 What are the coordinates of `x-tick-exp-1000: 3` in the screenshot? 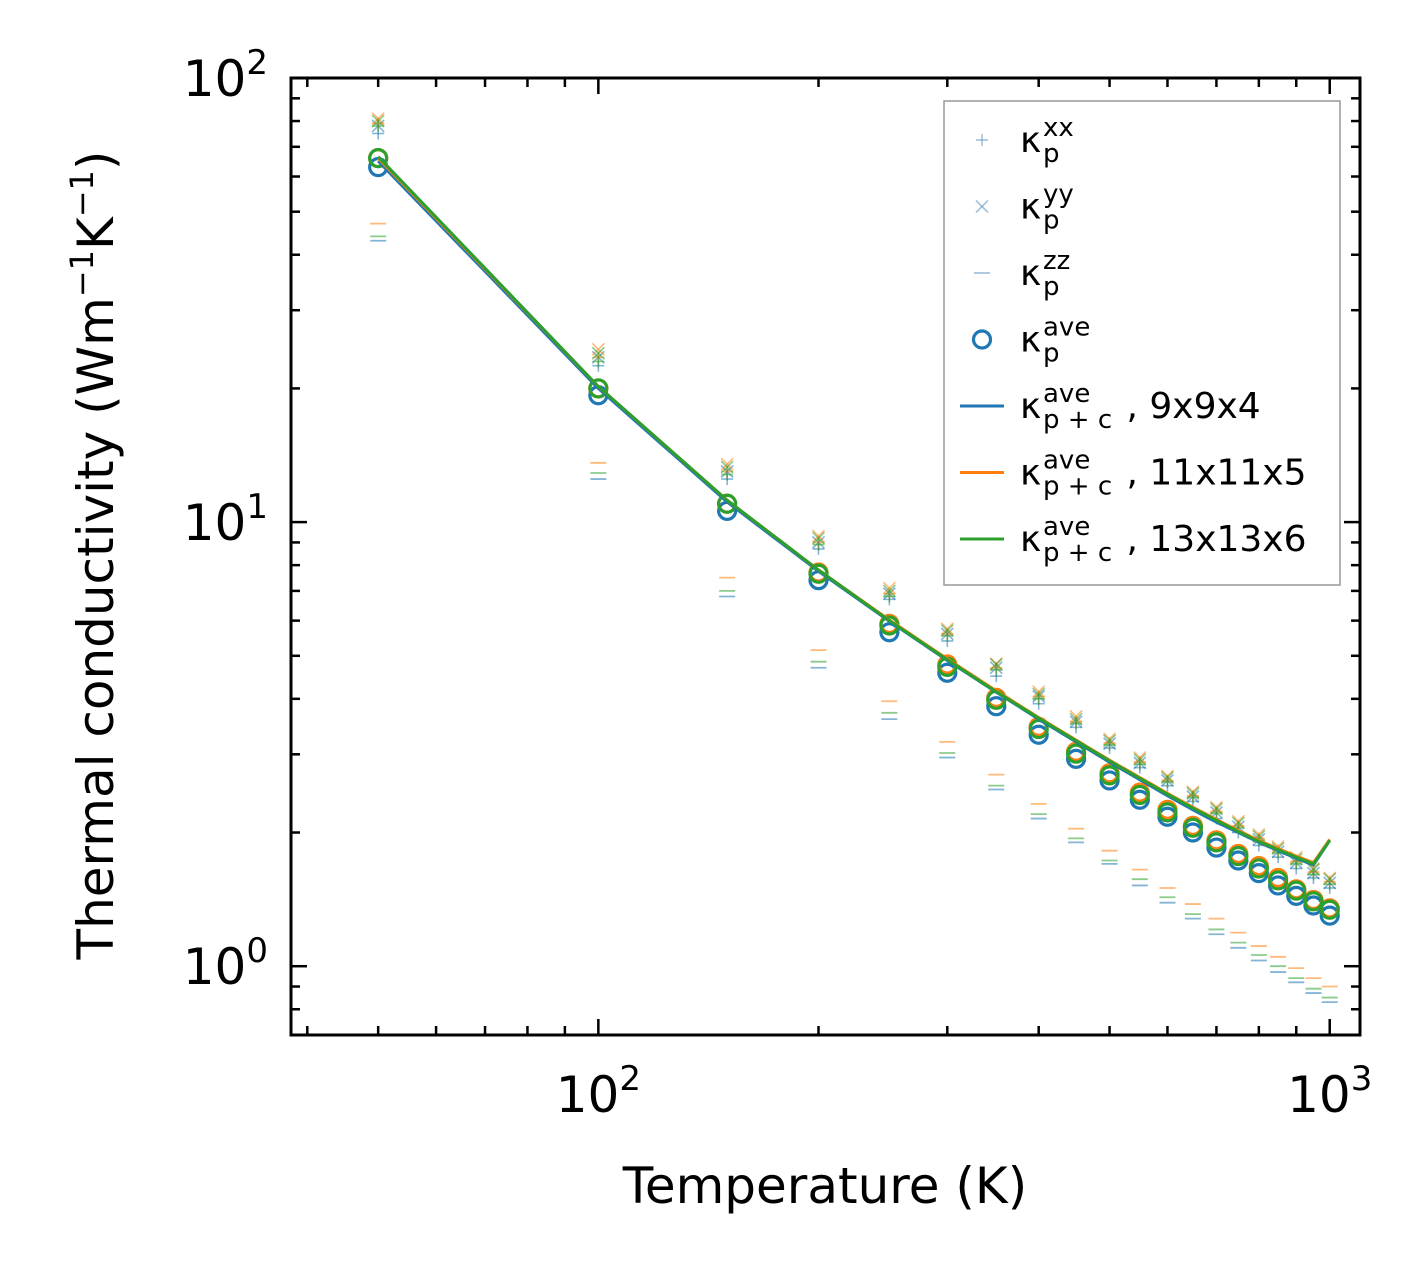 It's located at (1362, 1079).